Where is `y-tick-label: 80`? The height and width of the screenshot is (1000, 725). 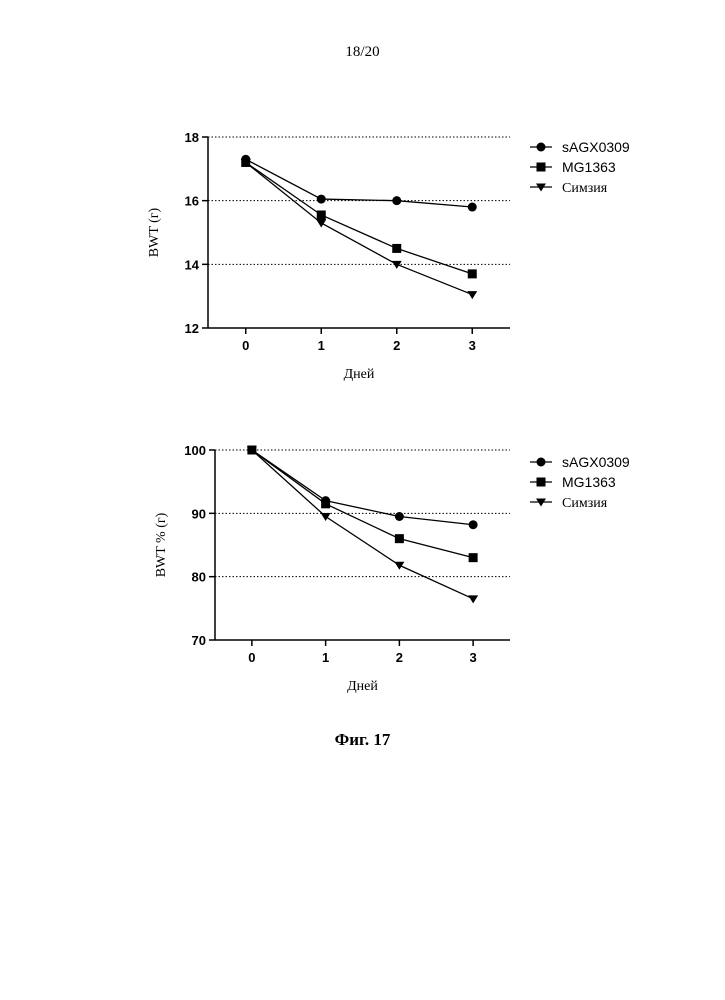
y-tick-label: 80 is located at coordinates (199, 577).